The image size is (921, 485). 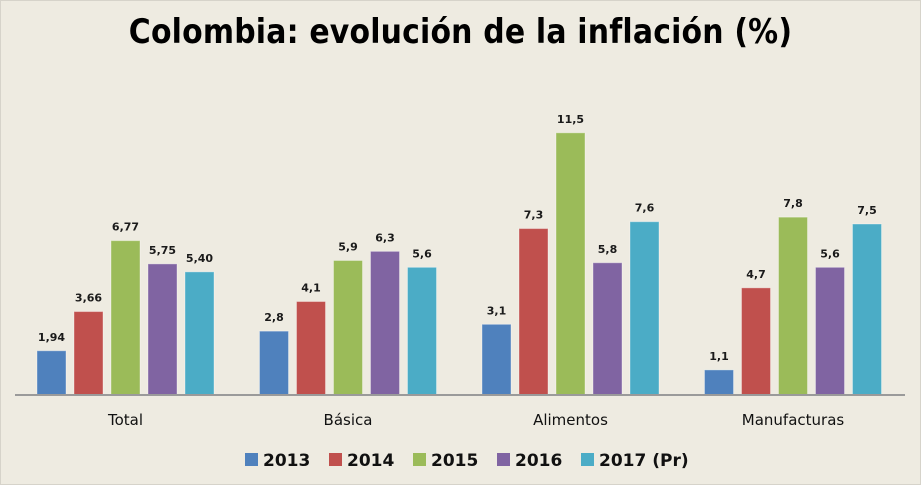 What do you see at coordinates (867, 210) in the screenshot?
I see `data-label: 7,5` at bounding box center [867, 210].